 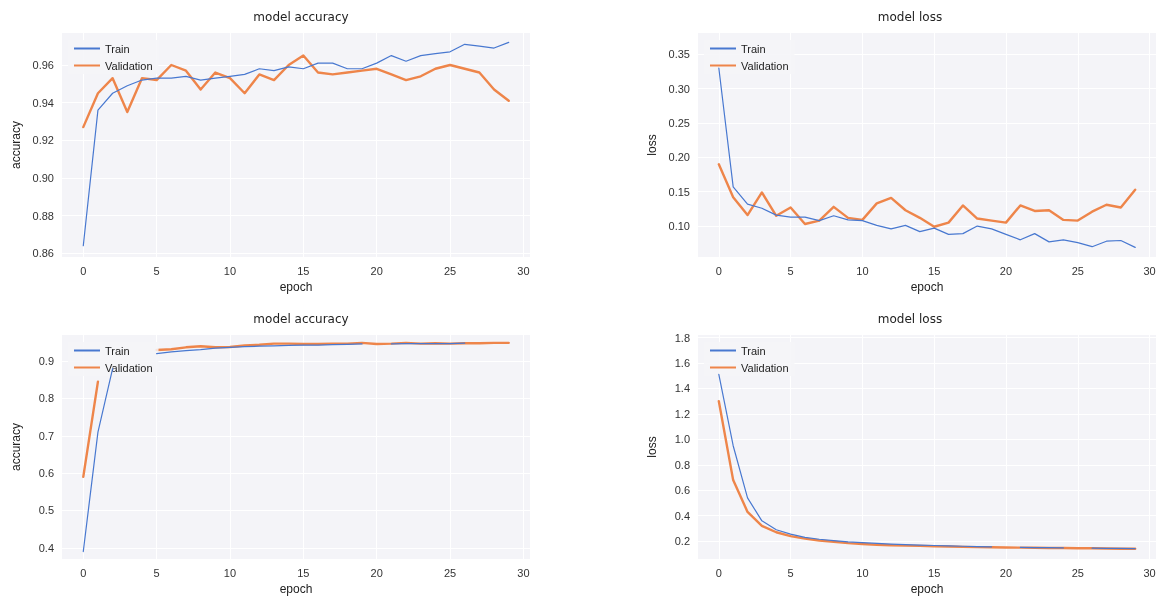 I want to click on y-tick-label: 1.4, so click(x=682, y=388).